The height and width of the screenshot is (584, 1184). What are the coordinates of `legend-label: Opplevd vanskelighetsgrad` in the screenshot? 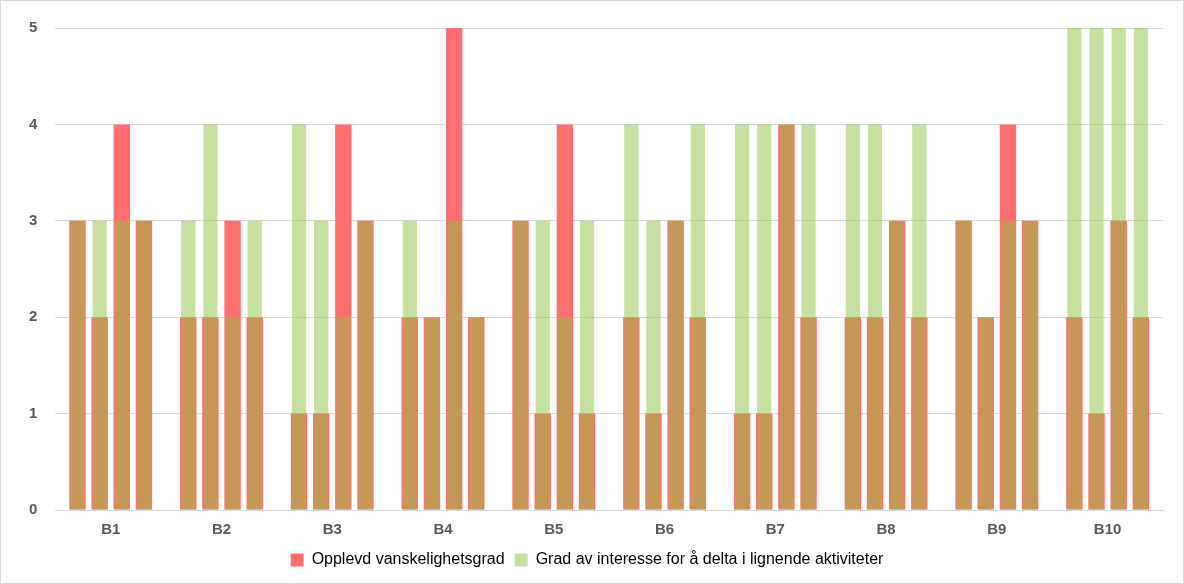 It's located at (408, 559).